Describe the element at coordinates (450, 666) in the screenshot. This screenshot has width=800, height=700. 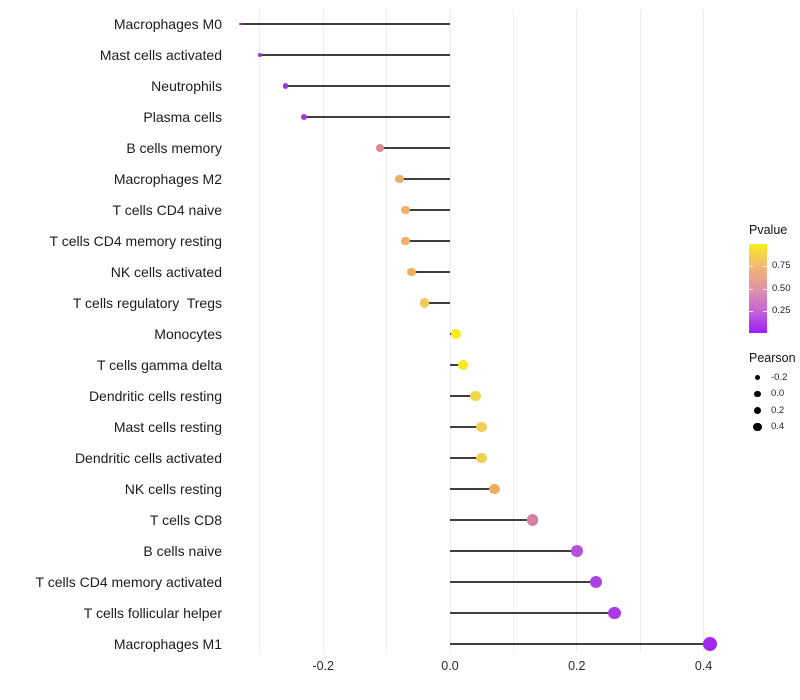
I see `x-tick-label: 0.0` at that location.